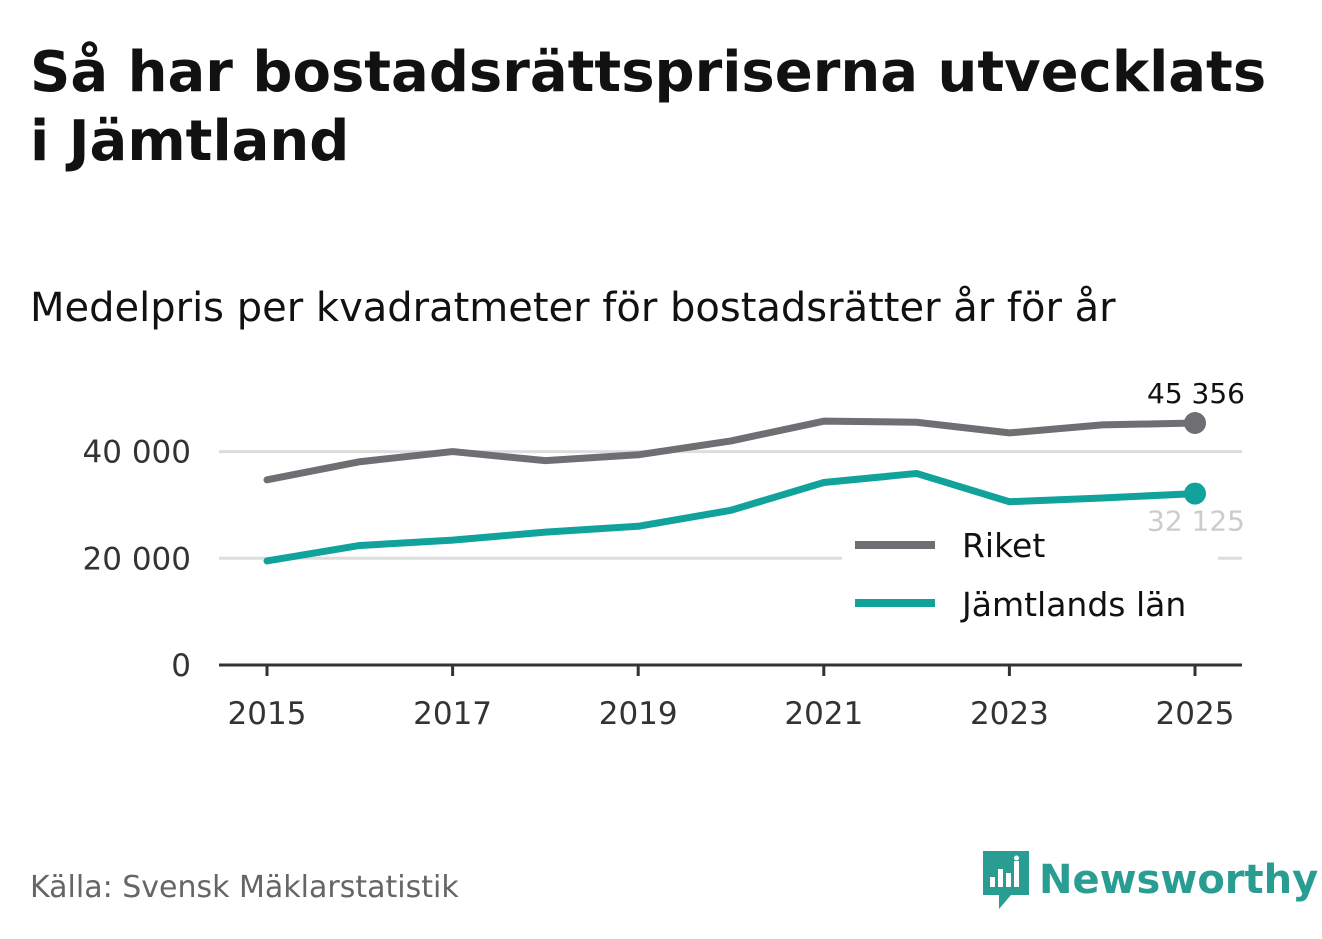  Describe the element at coordinates (1009, 714) in the screenshot. I see `x-tick-label: 2023` at that location.